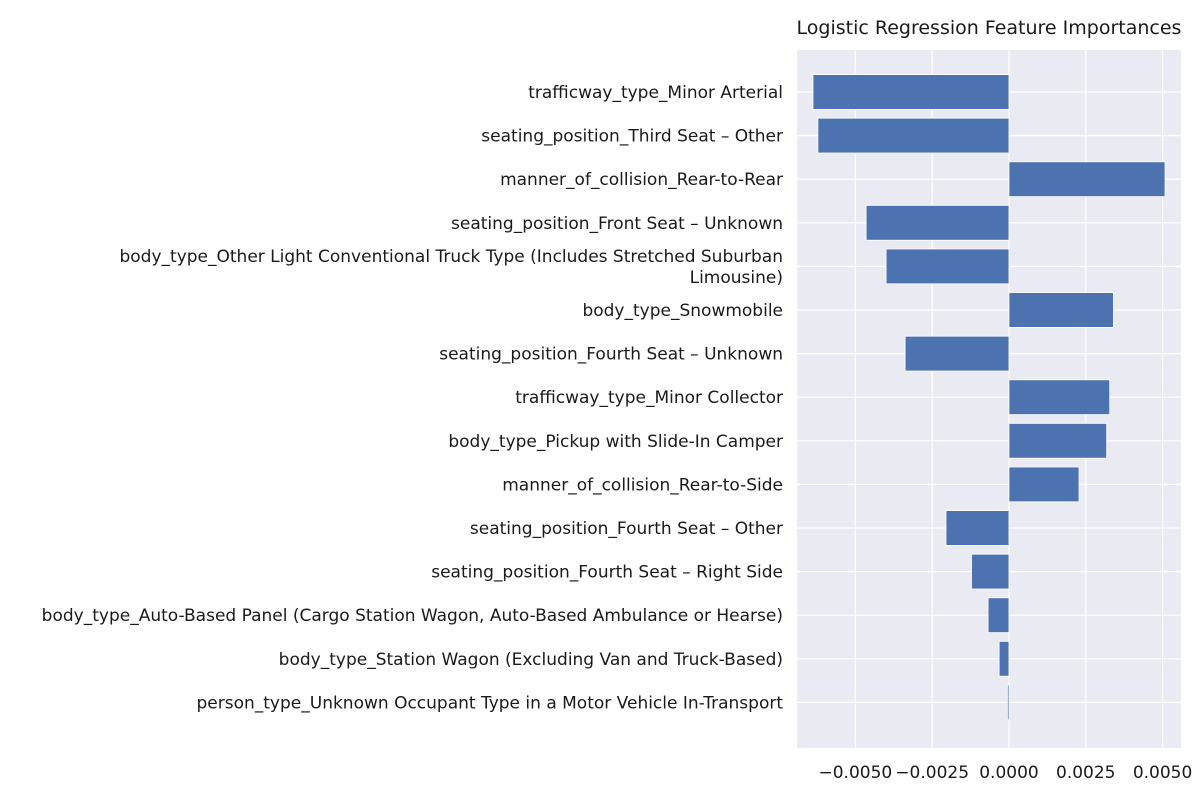 The image size is (1200, 805). What do you see at coordinates (989, 28) in the screenshot?
I see `chart-title: Logistic Regression Feature Importances` at bounding box center [989, 28].